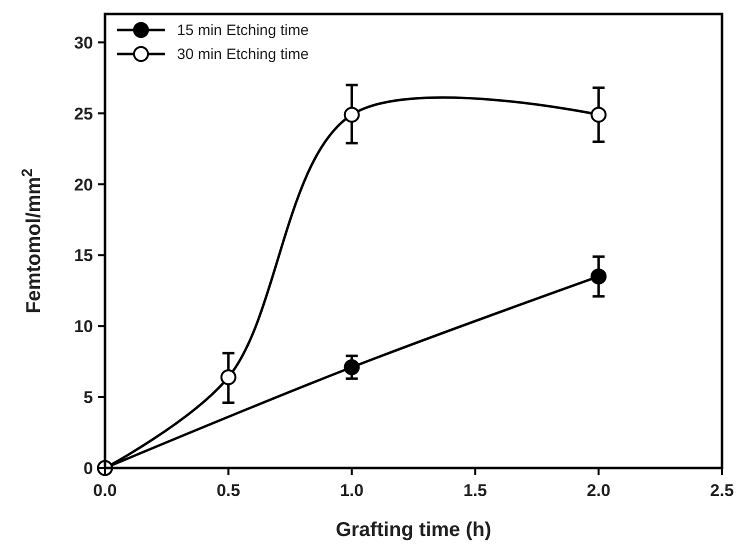 This screenshot has width=742, height=546. Describe the element at coordinates (83, 256) in the screenshot. I see `y-tick-label: 15` at that location.